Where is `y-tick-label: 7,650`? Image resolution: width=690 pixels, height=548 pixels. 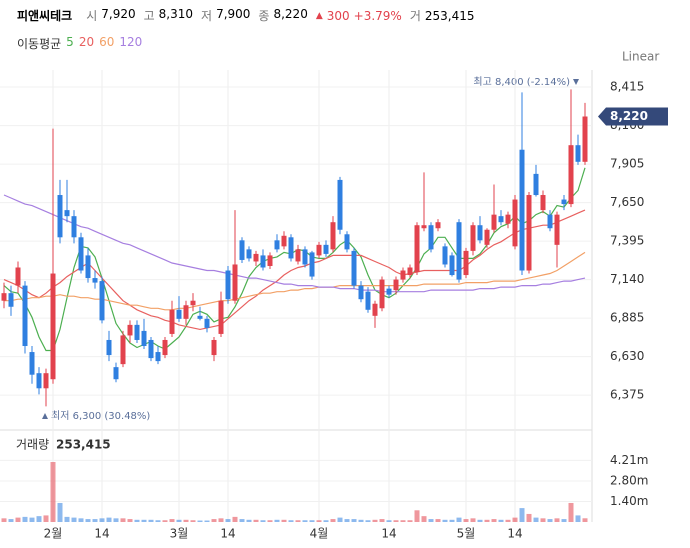 y-tick-label: 7,650 is located at coordinates (627, 202).